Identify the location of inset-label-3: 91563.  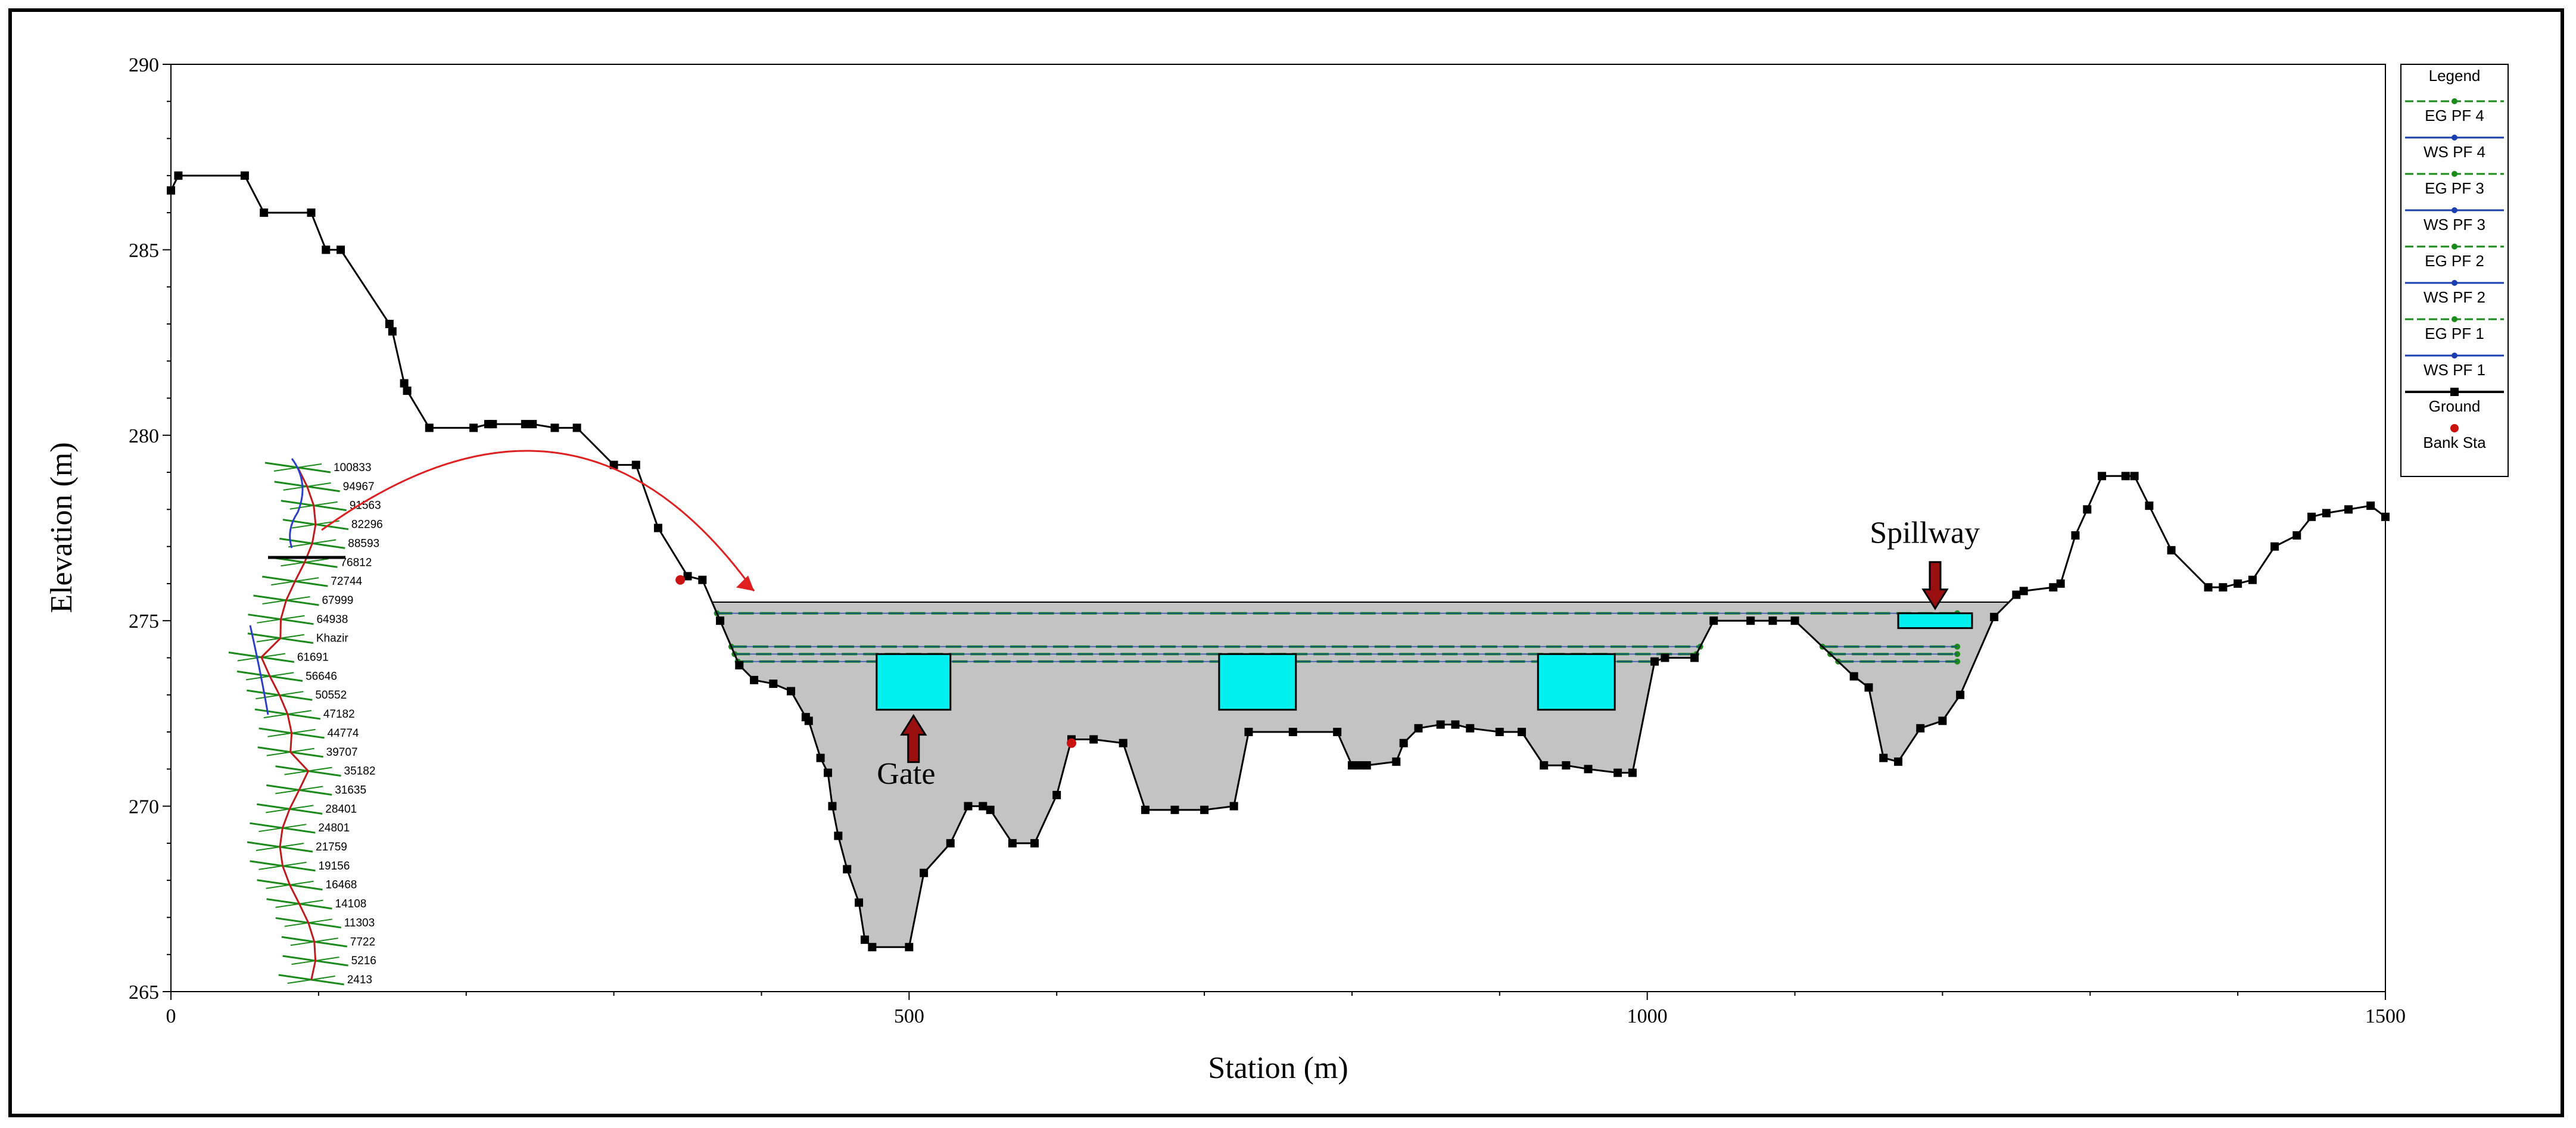
(365, 506).